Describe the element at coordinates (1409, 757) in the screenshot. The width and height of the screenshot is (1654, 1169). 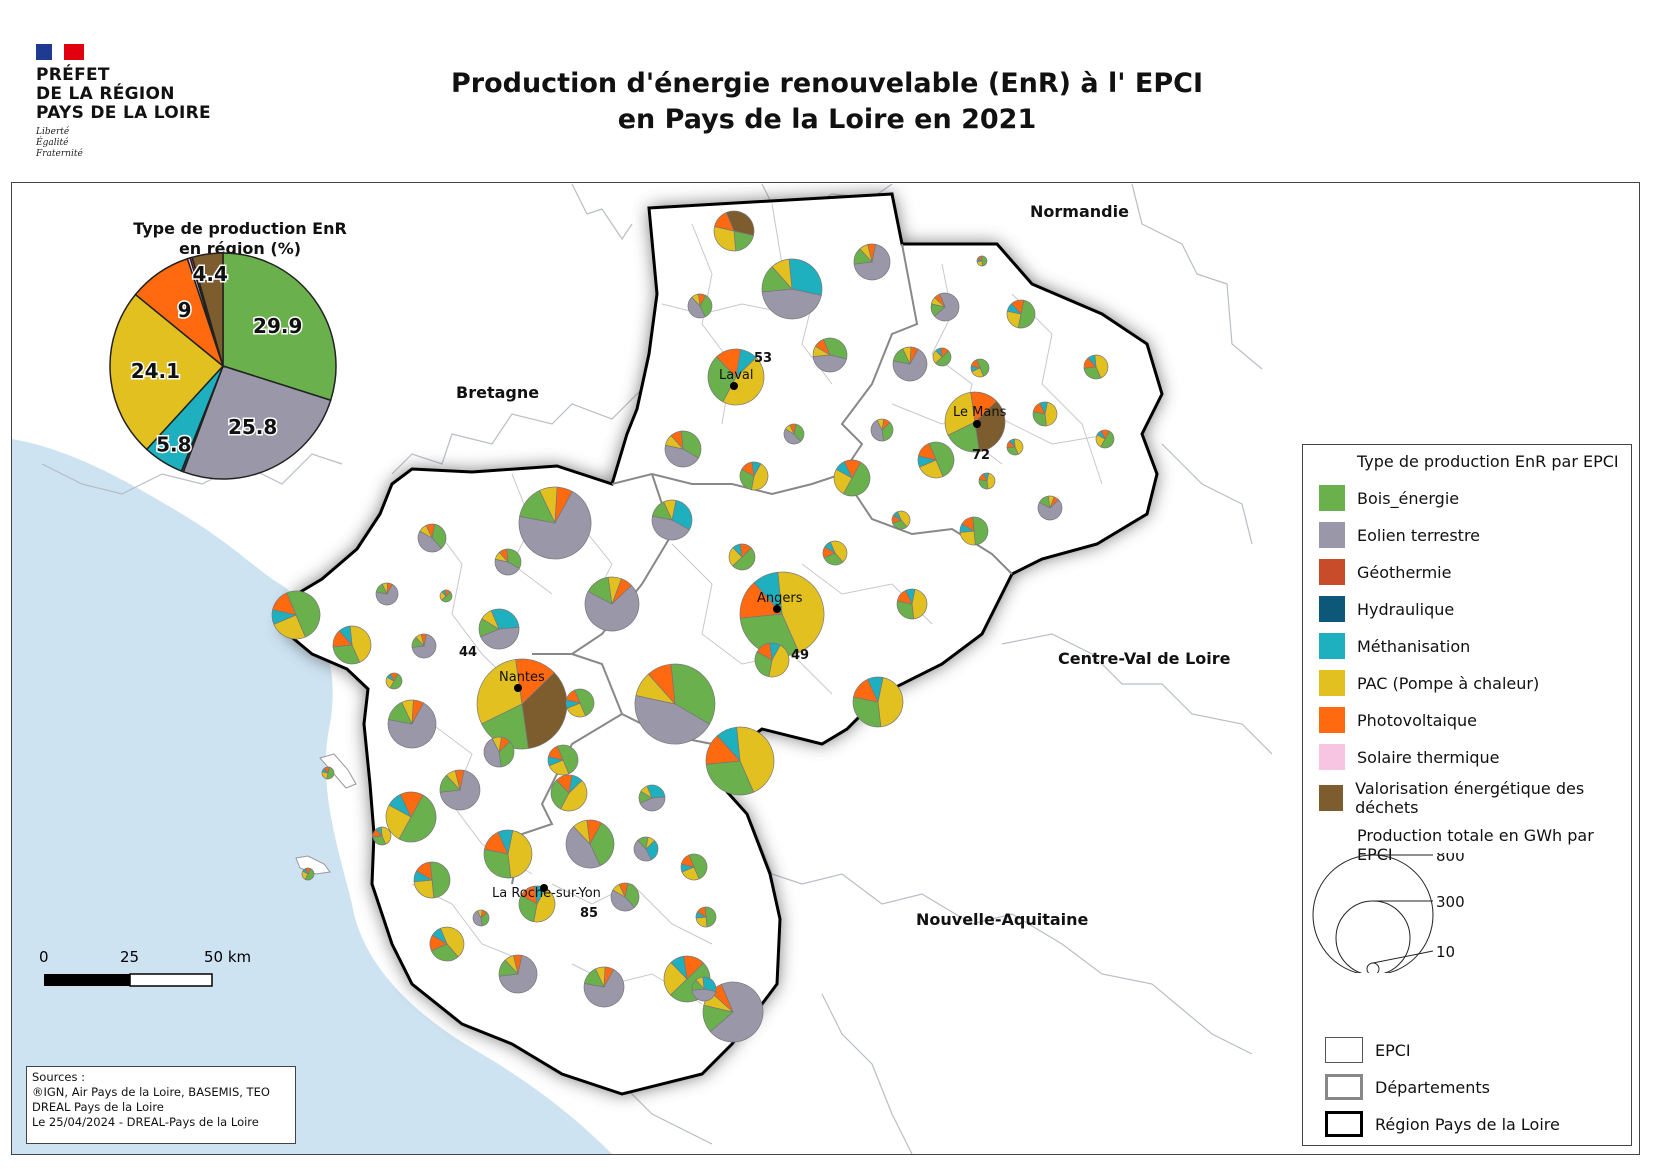
I see `legend-item-solaire: Solaire thermique` at that location.